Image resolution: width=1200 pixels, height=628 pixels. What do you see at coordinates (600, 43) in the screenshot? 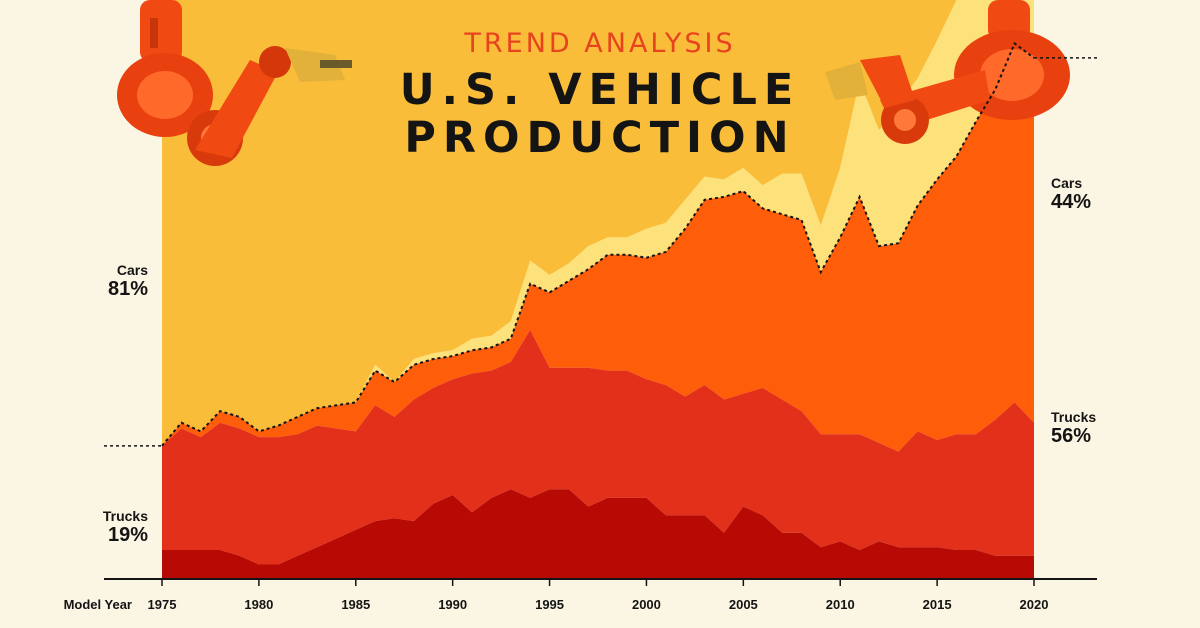
I see `chart-subtitle: TREND ANALYSIS` at bounding box center [600, 43].